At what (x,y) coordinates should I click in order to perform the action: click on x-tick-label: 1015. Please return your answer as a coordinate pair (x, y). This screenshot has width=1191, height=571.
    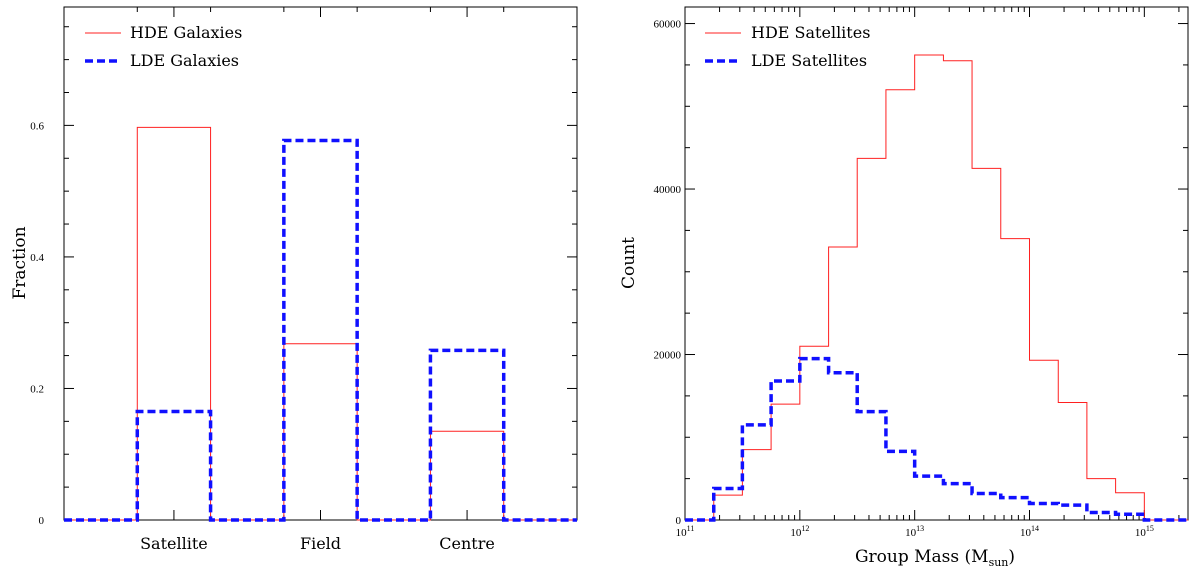
    Looking at the image, I should click on (1144, 531).